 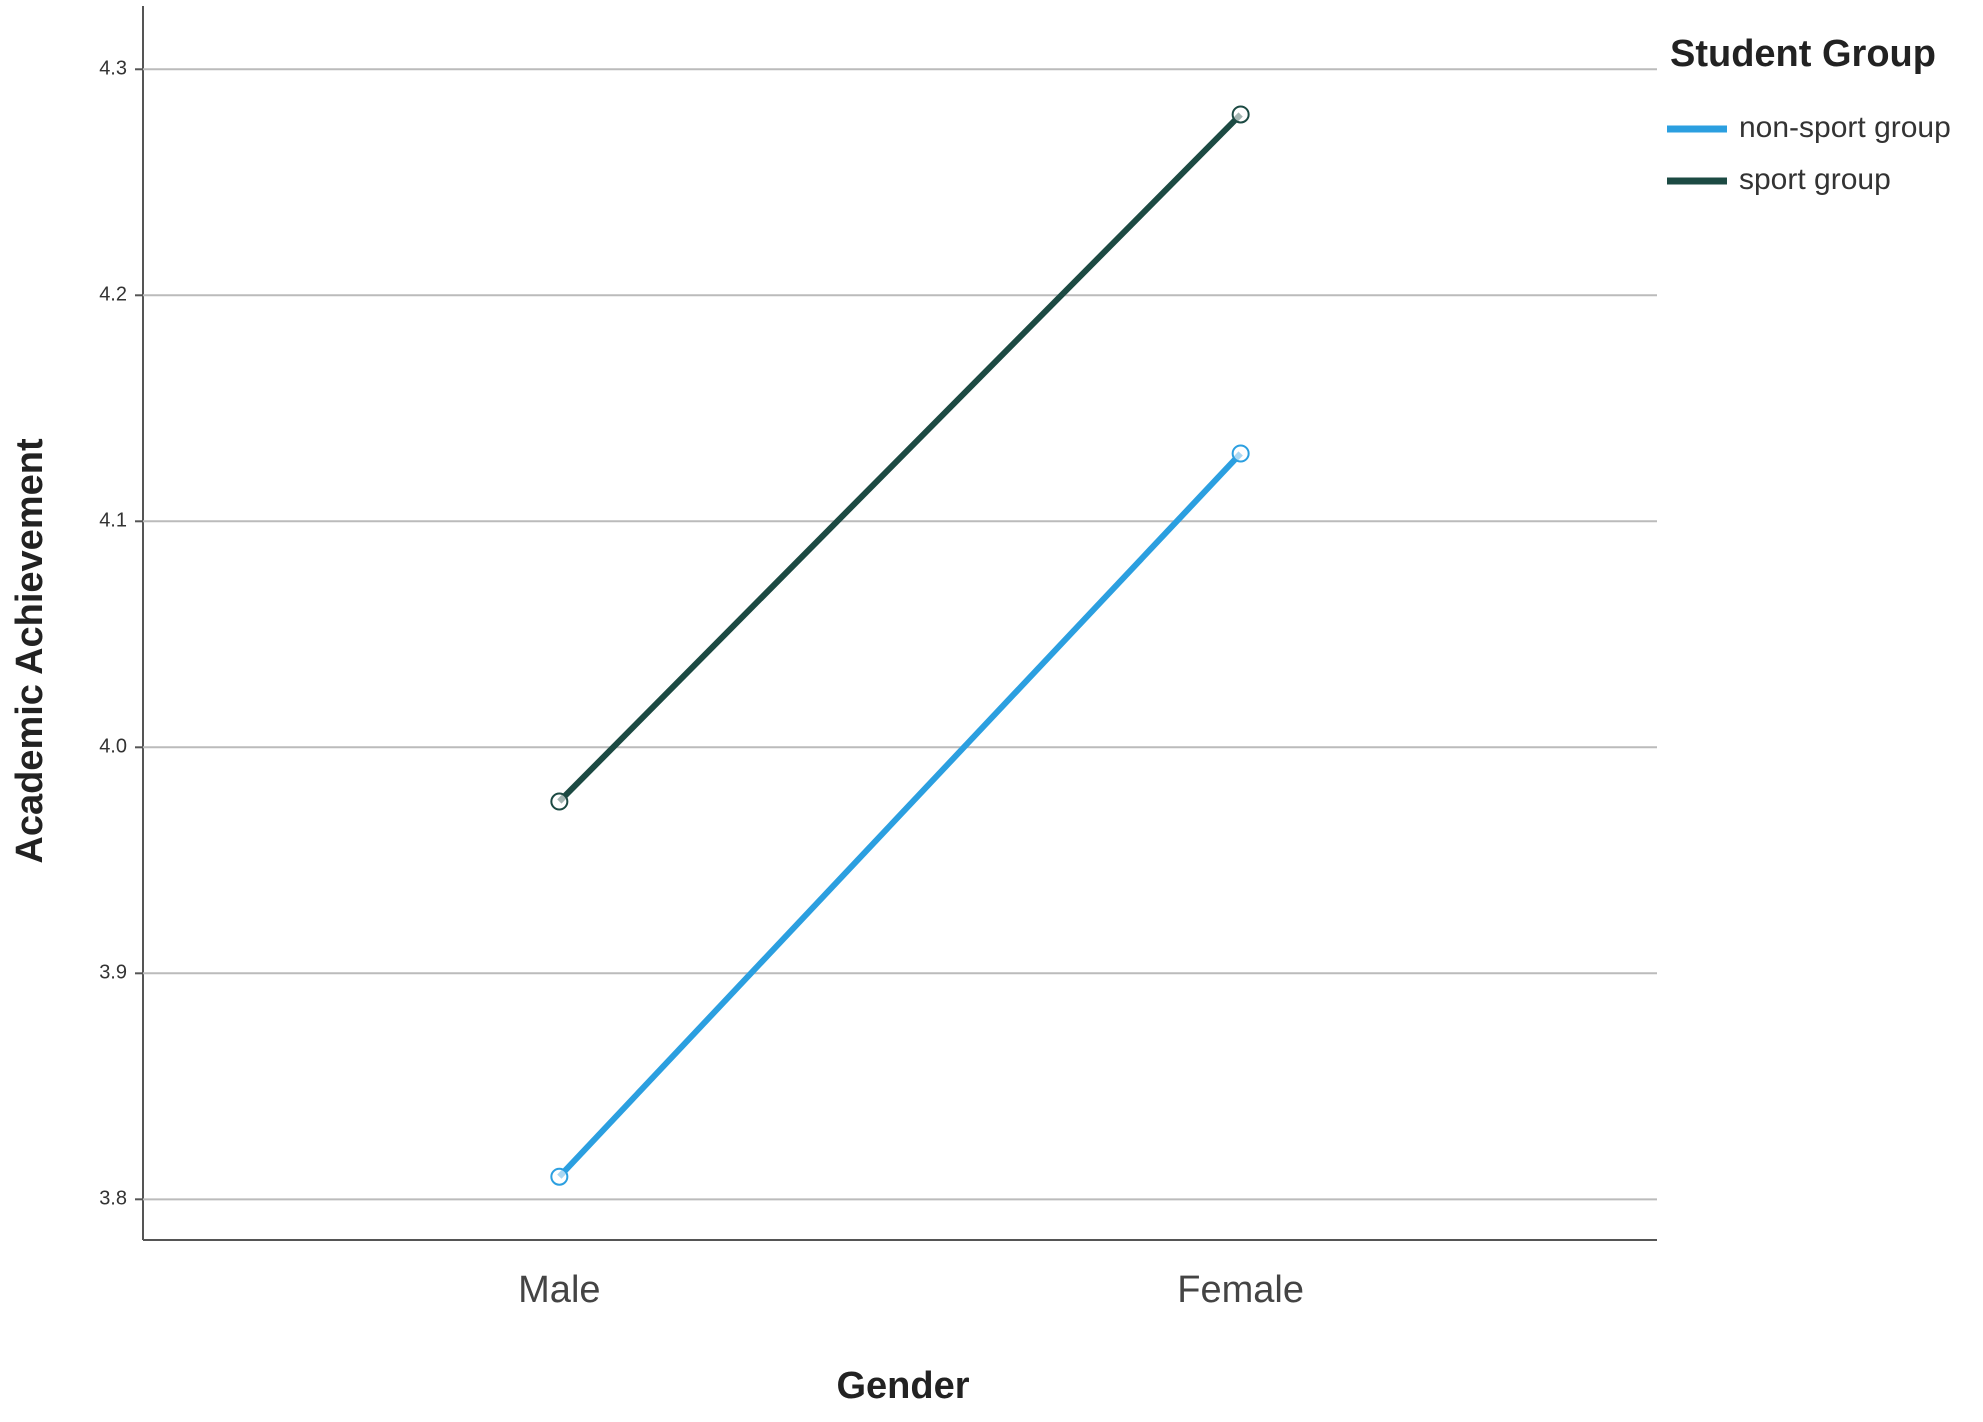 What do you see at coordinates (1815, 179) in the screenshot?
I see `legend-label: sport group` at bounding box center [1815, 179].